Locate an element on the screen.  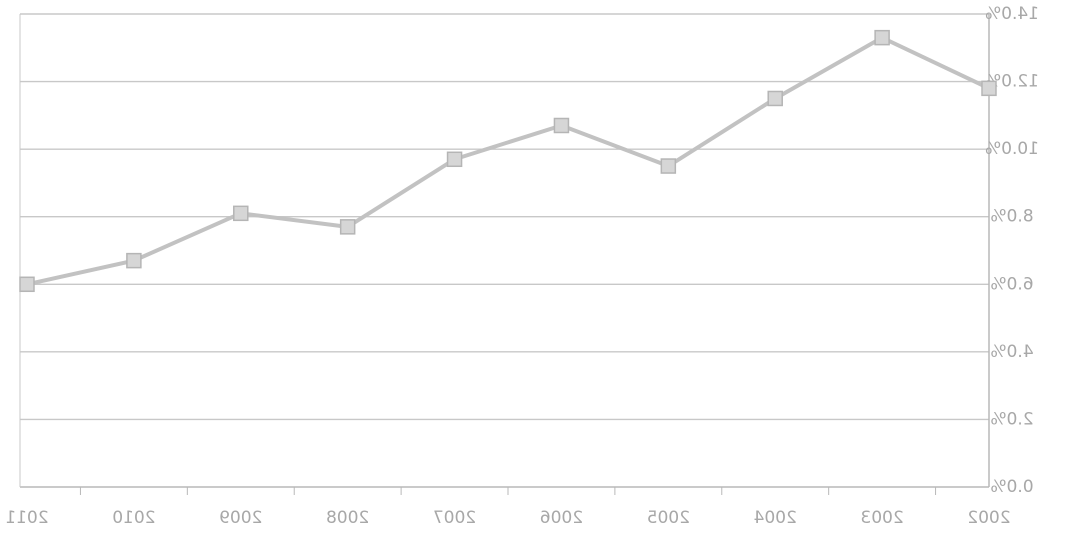
y-tick-label: 0.0% is located at coordinates (1011, 487).